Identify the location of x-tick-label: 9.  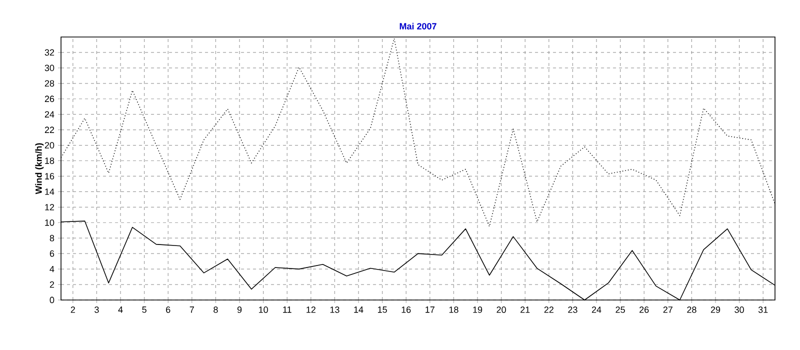
(239, 309).